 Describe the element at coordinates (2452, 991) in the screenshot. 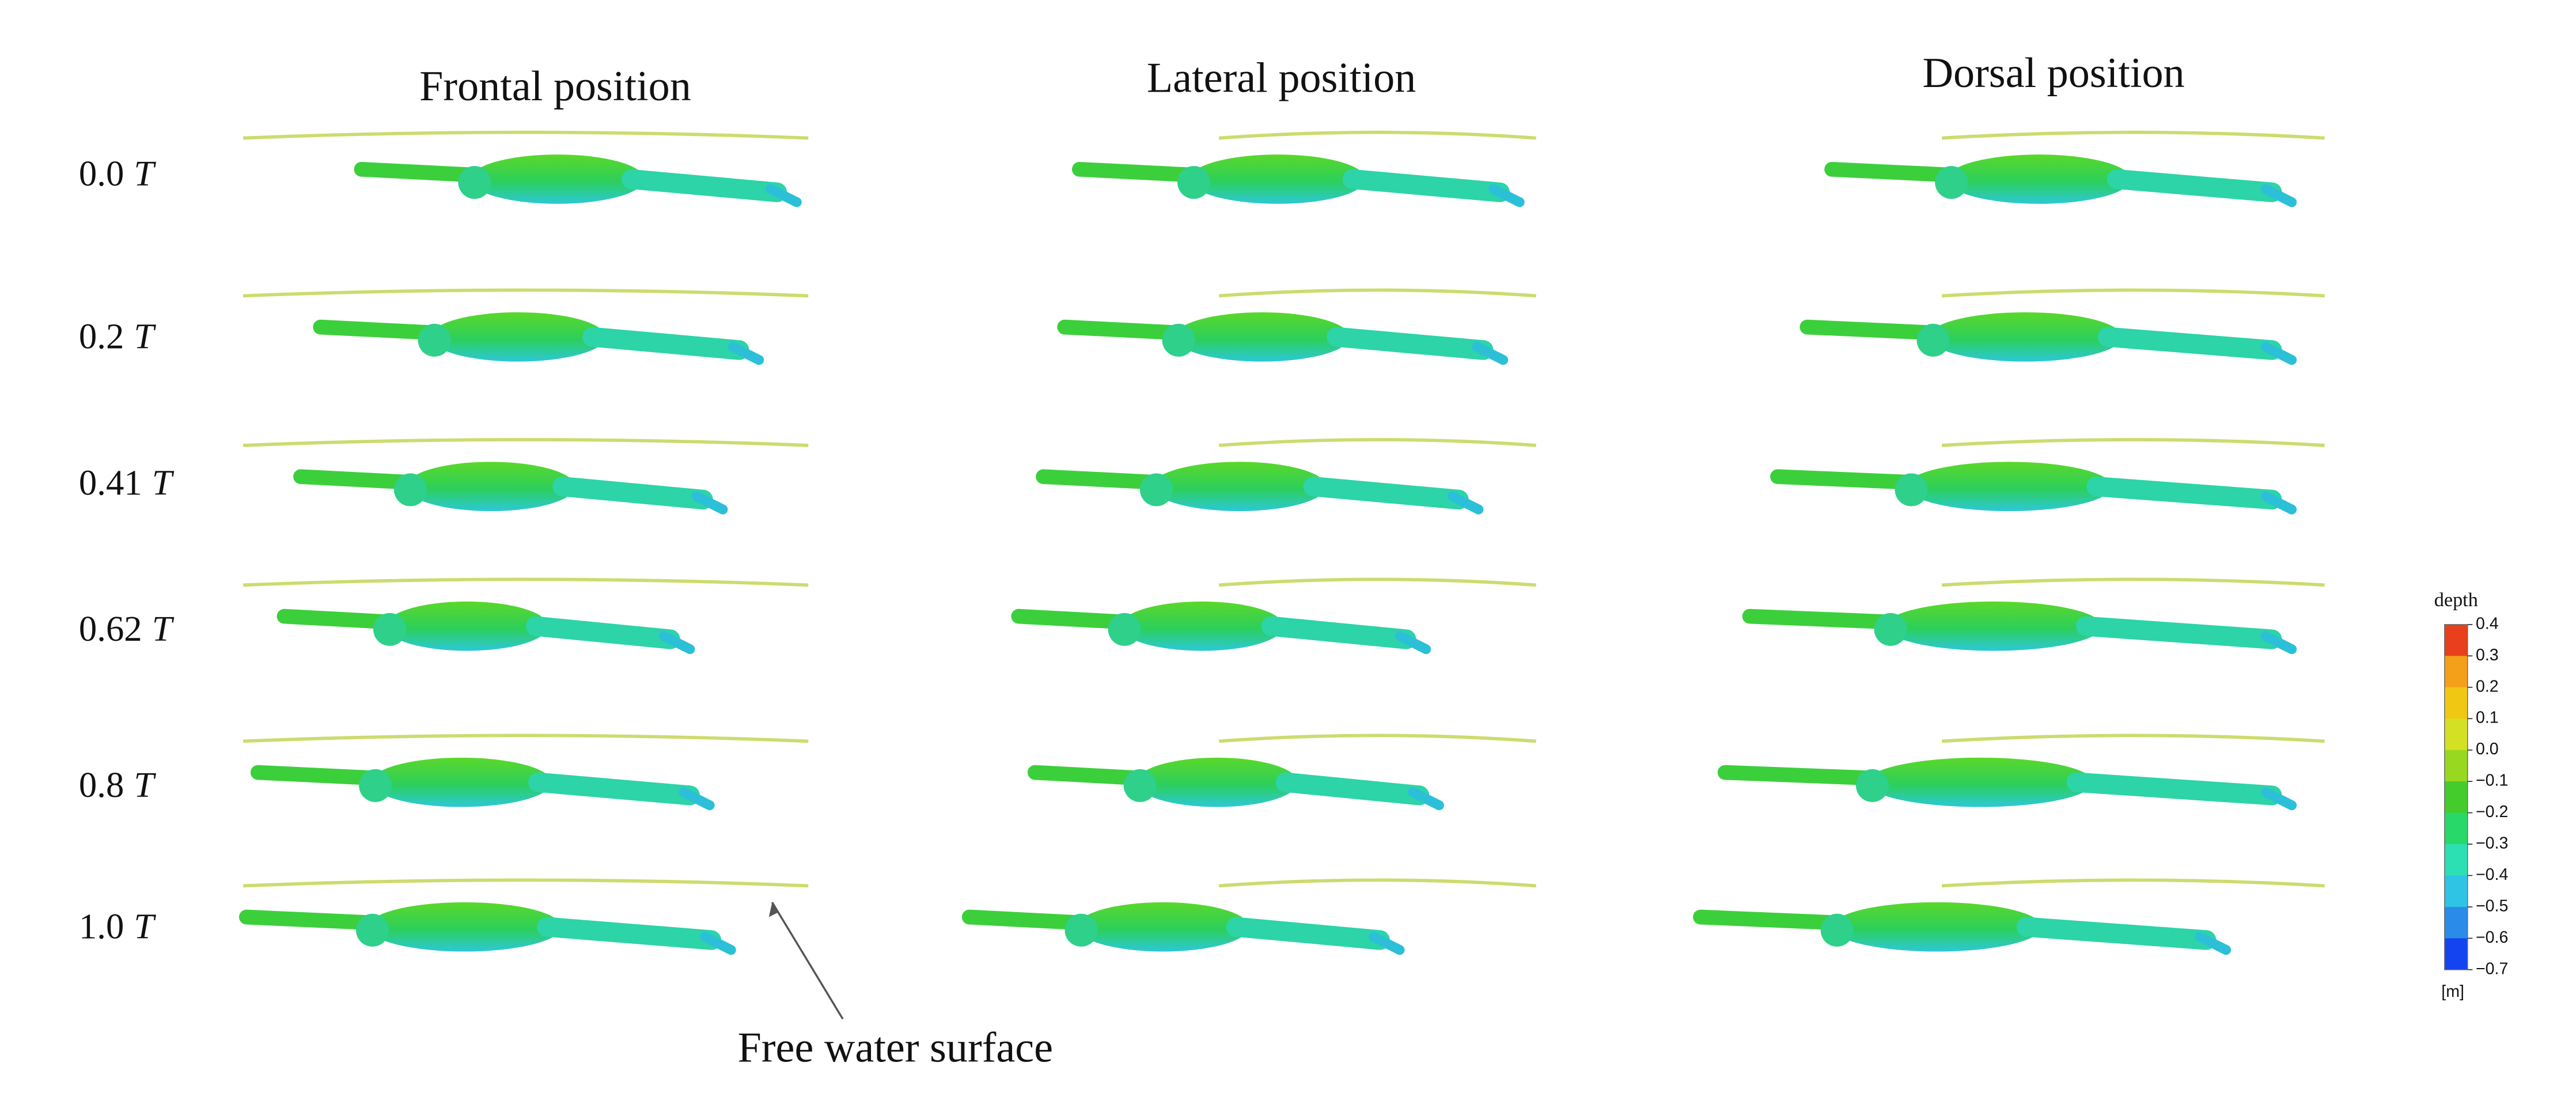

I see `colorbar-unit: [m]` at that location.